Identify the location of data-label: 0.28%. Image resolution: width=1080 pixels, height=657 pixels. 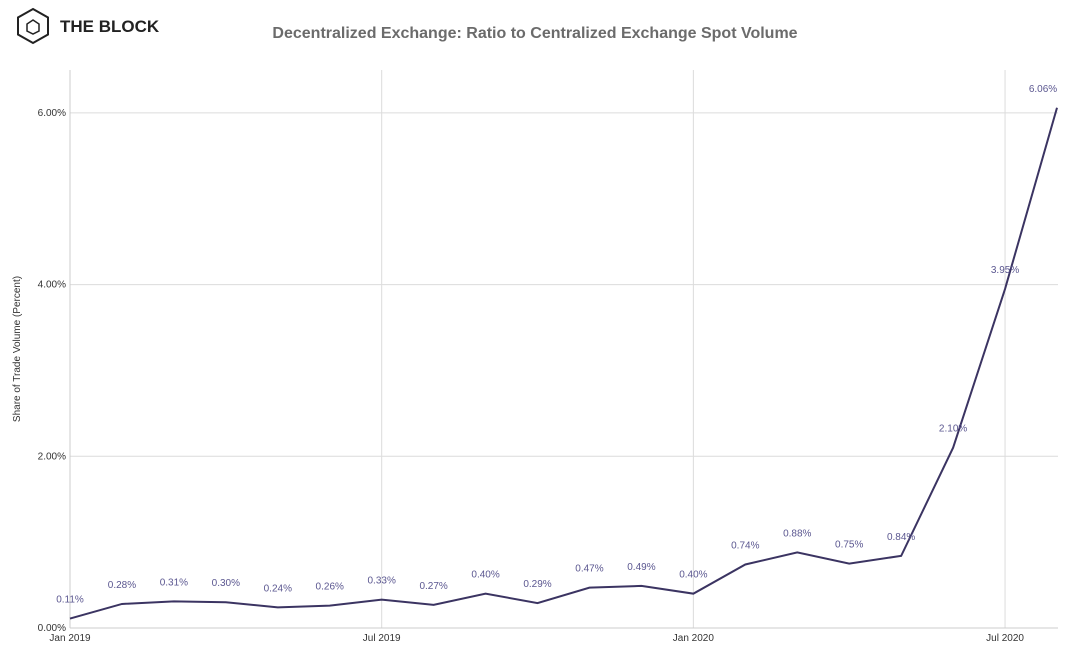
(122, 585).